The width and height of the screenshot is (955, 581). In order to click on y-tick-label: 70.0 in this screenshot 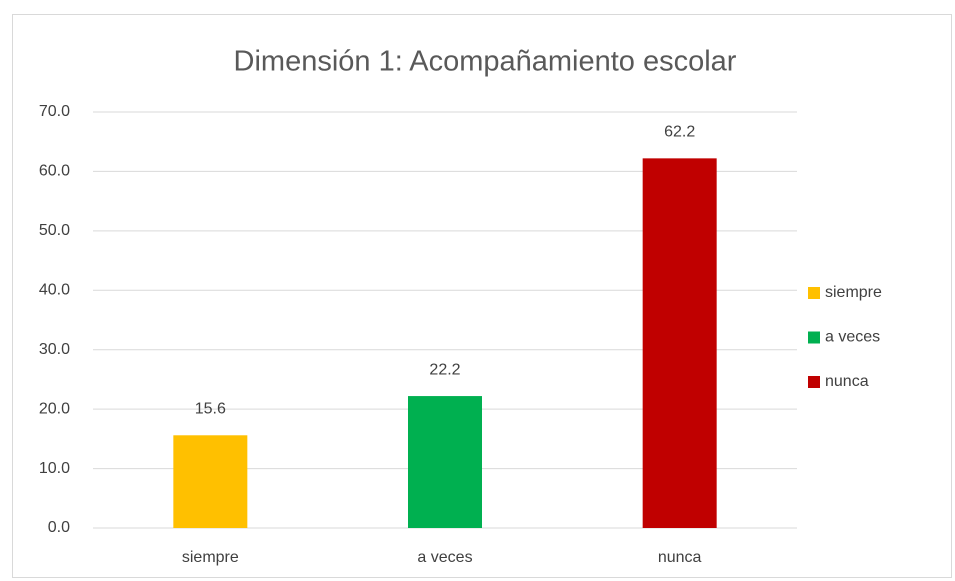, I will do `click(54, 111)`.